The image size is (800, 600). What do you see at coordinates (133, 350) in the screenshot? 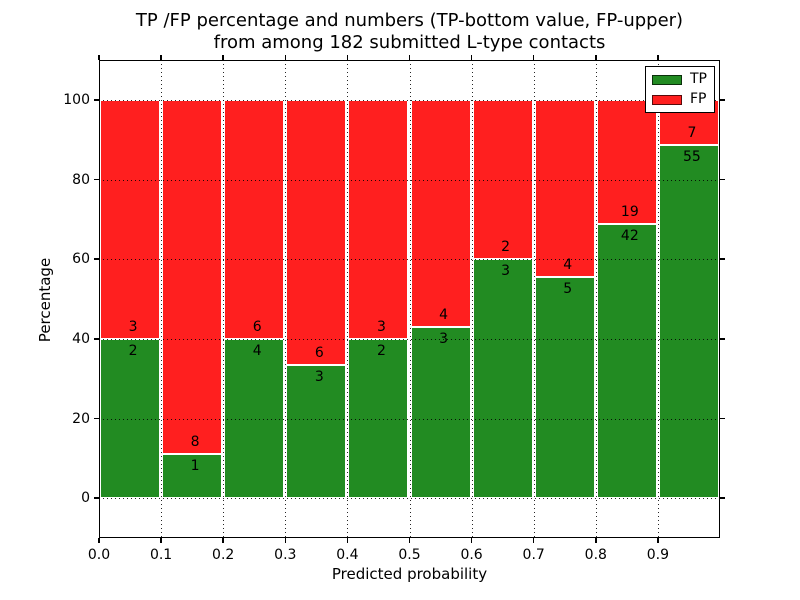
I see `bar-value-label-tp: 2` at bounding box center [133, 350].